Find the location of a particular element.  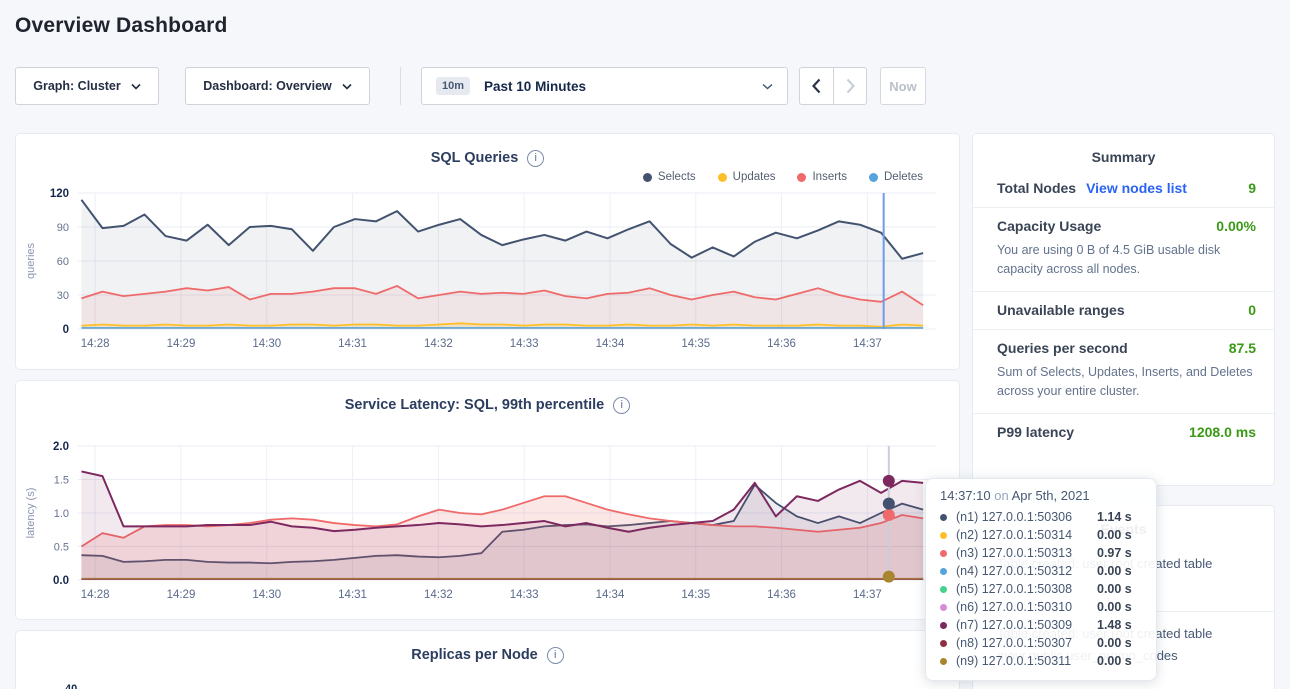

dashboard-dropdown-label: Dashboard: Overview is located at coordinates (267, 86).